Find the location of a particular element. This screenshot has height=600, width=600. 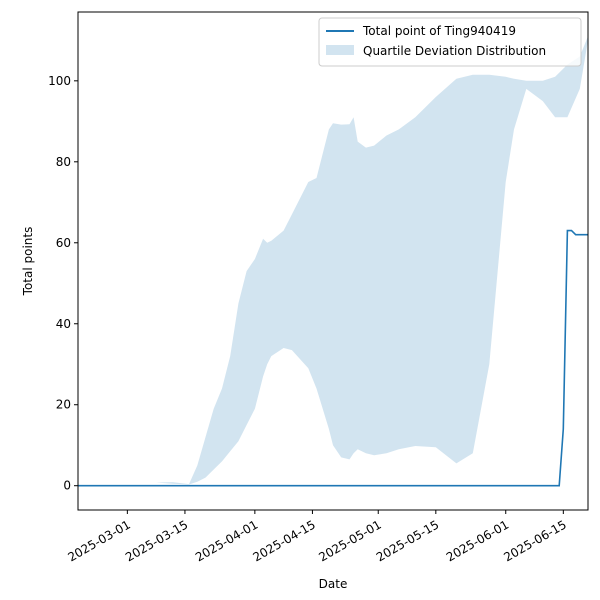

x-axis-label: Date is located at coordinates (333, 584).